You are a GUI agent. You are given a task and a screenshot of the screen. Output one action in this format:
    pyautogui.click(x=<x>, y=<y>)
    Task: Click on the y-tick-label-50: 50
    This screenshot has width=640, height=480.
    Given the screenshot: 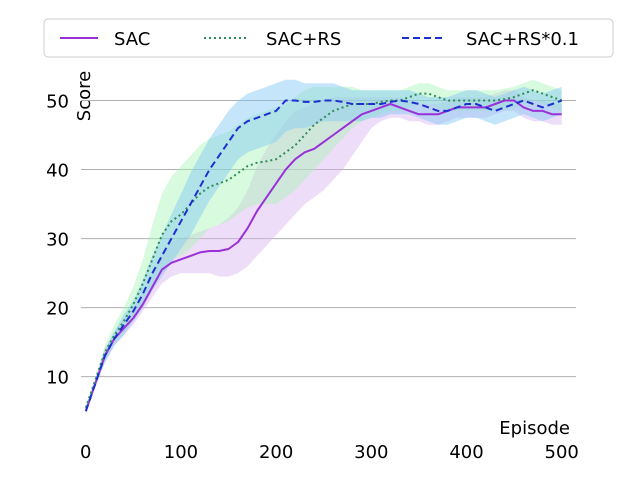 What is the action you would take?
    pyautogui.click(x=57, y=102)
    